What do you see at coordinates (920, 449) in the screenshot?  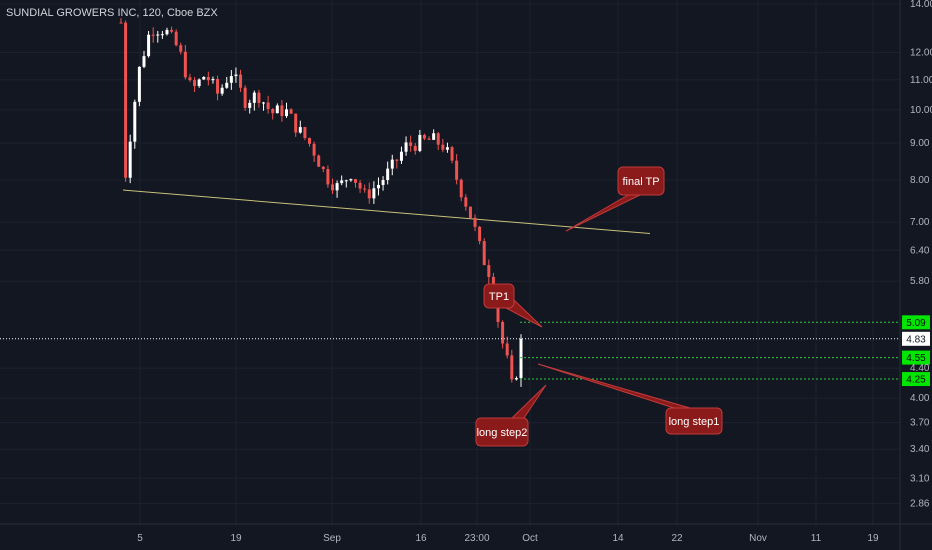 I see `y-tick-label: 3.40` at bounding box center [920, 449].